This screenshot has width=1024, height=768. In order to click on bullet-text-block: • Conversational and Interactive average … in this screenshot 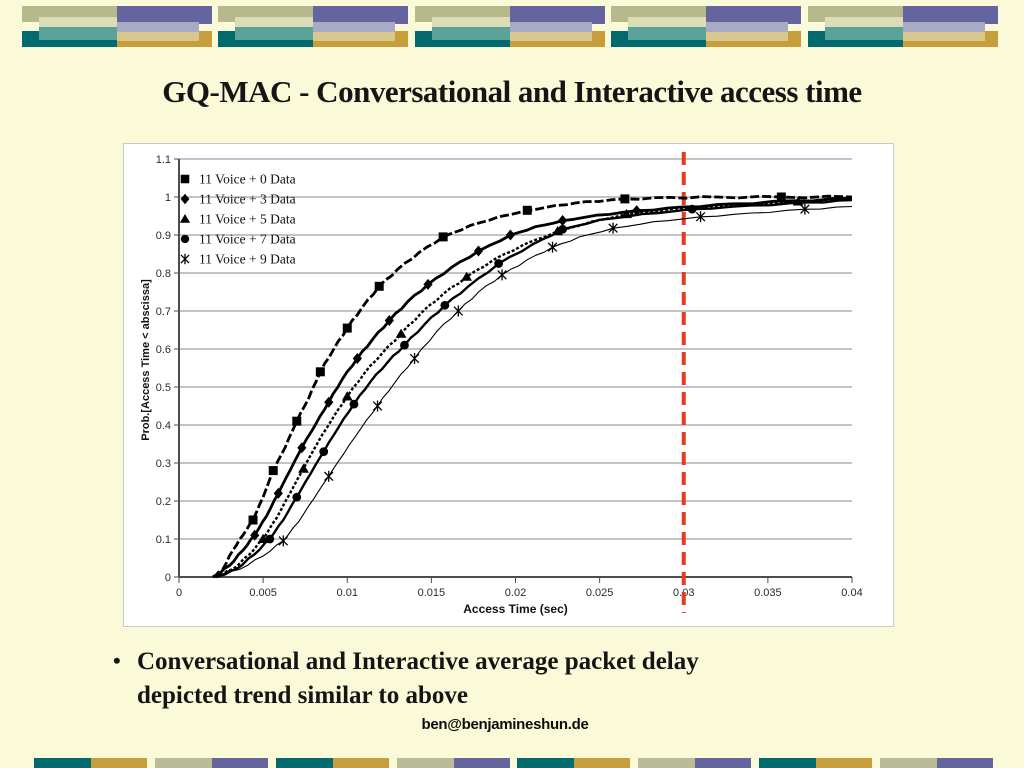, I will do `click(508, 678)`.